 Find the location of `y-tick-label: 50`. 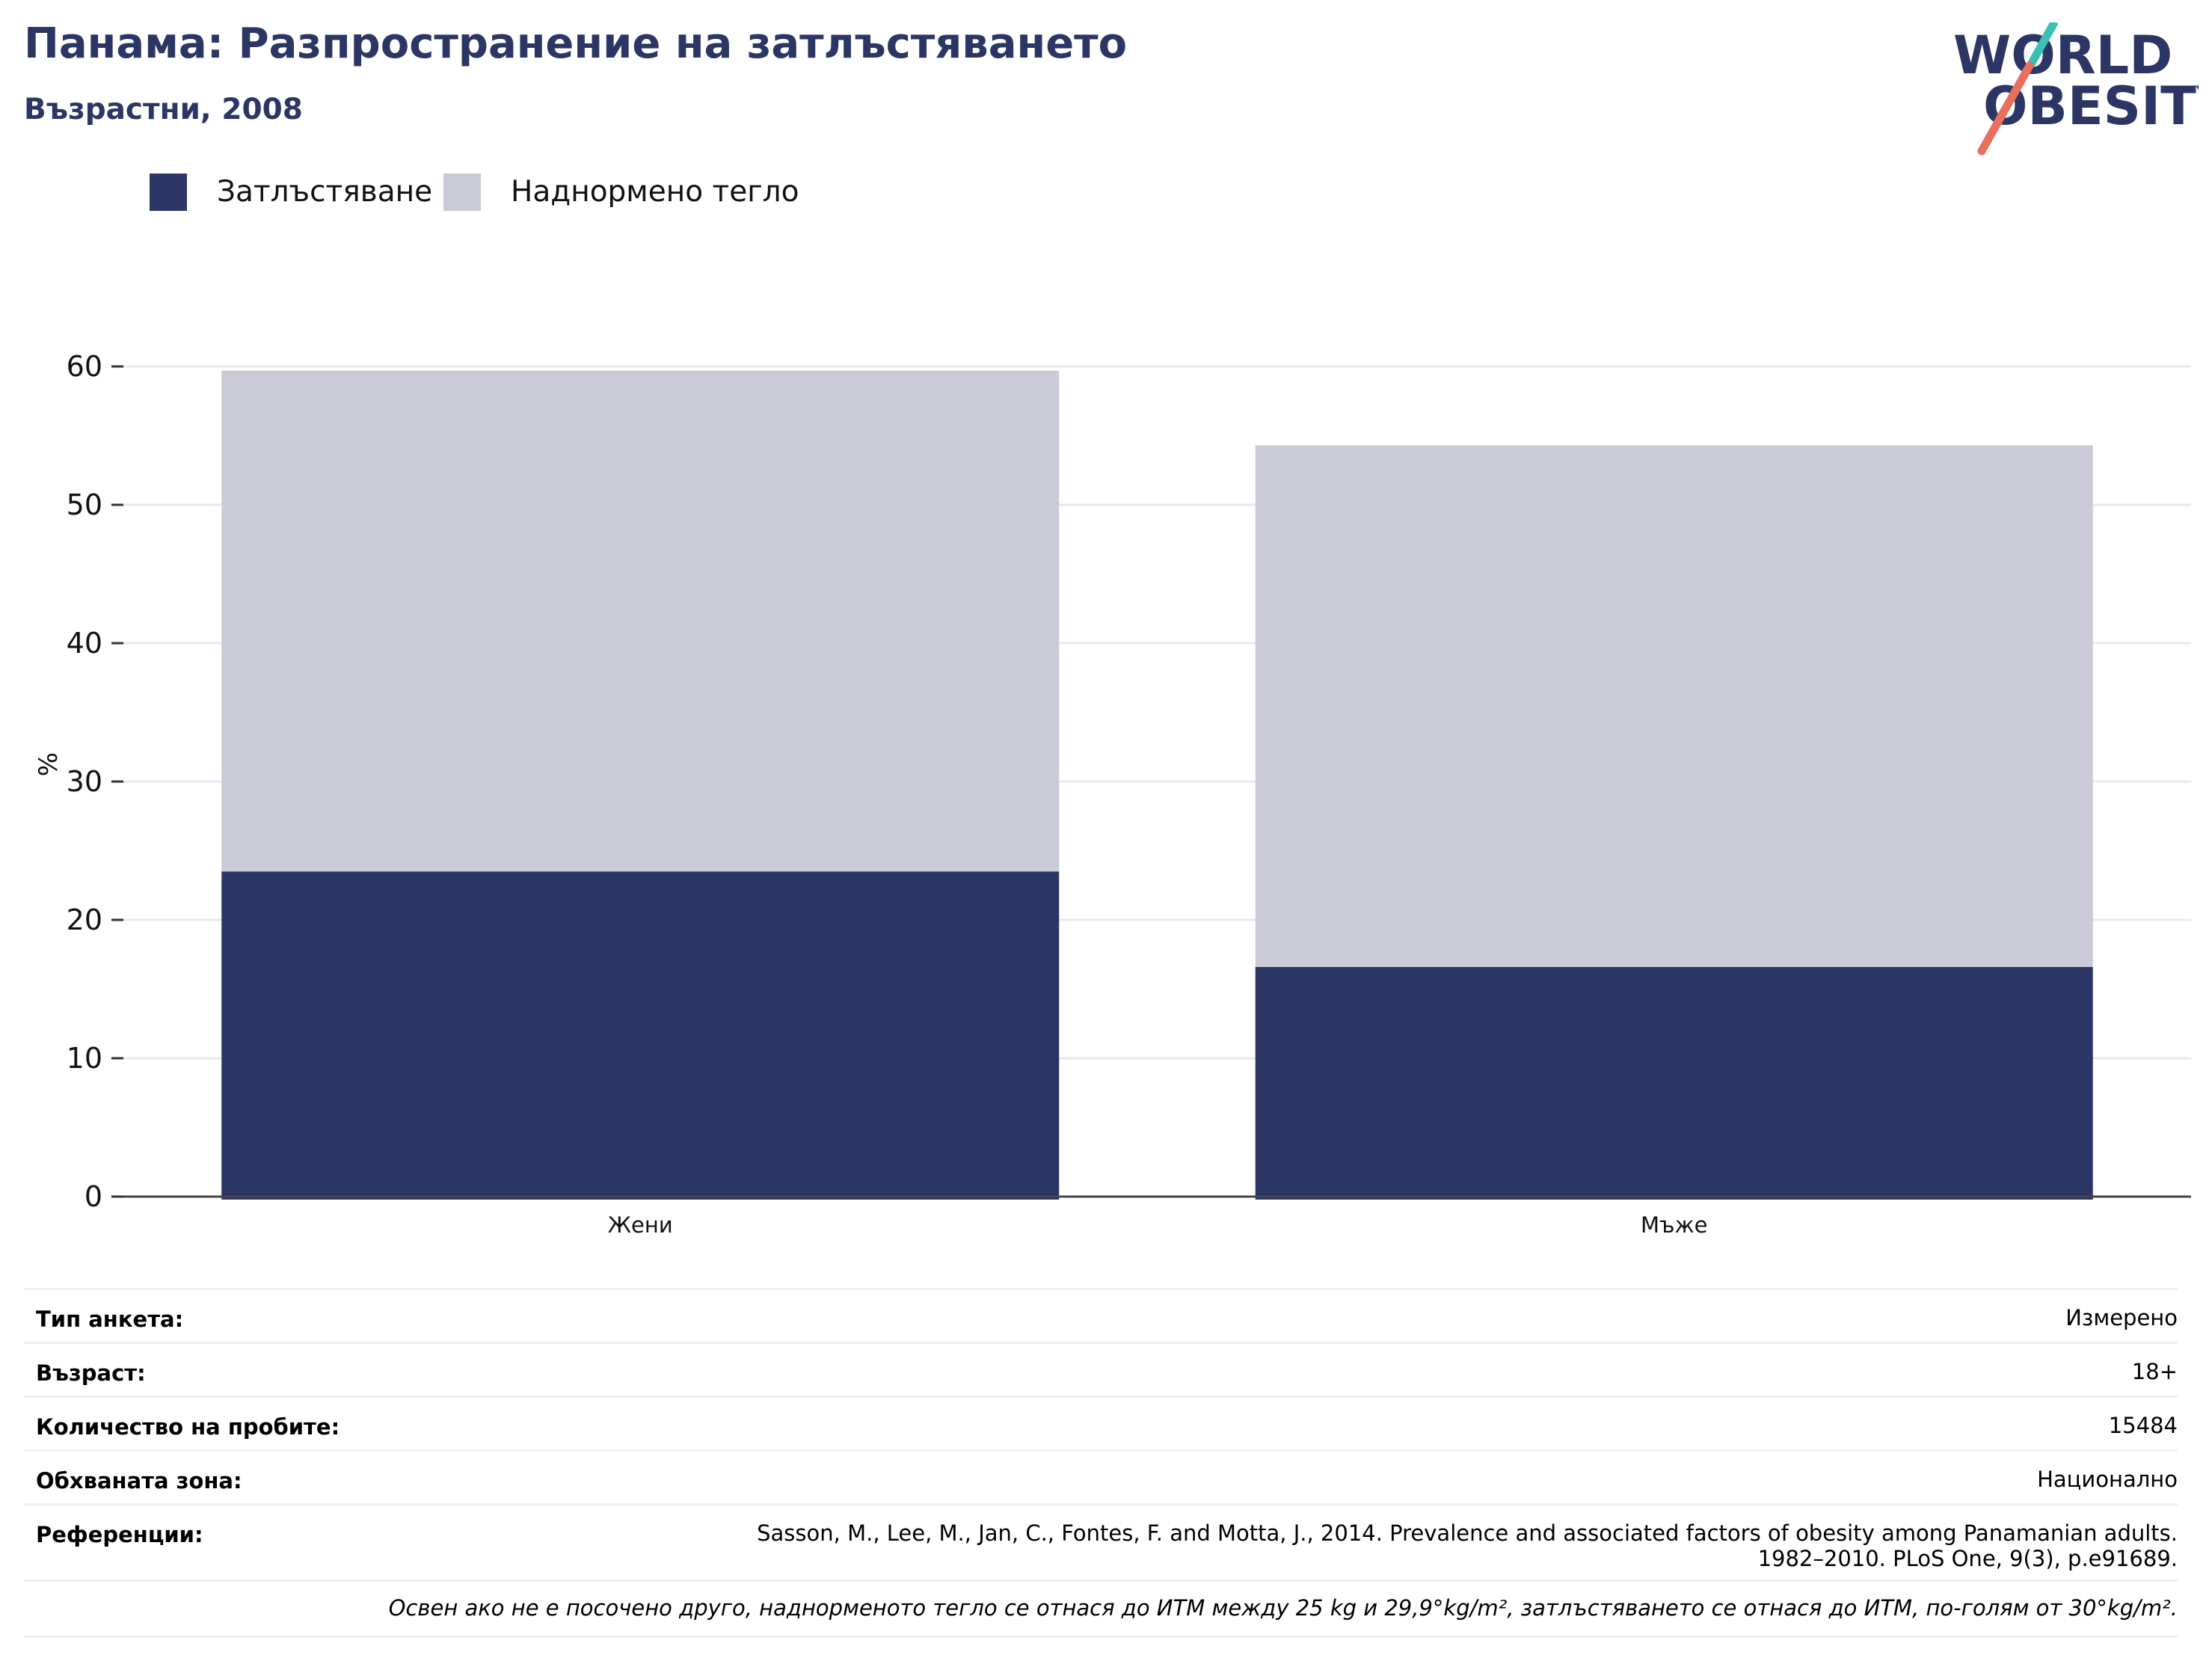

y-tick-label: 50 is located at coordinates (84, 504).